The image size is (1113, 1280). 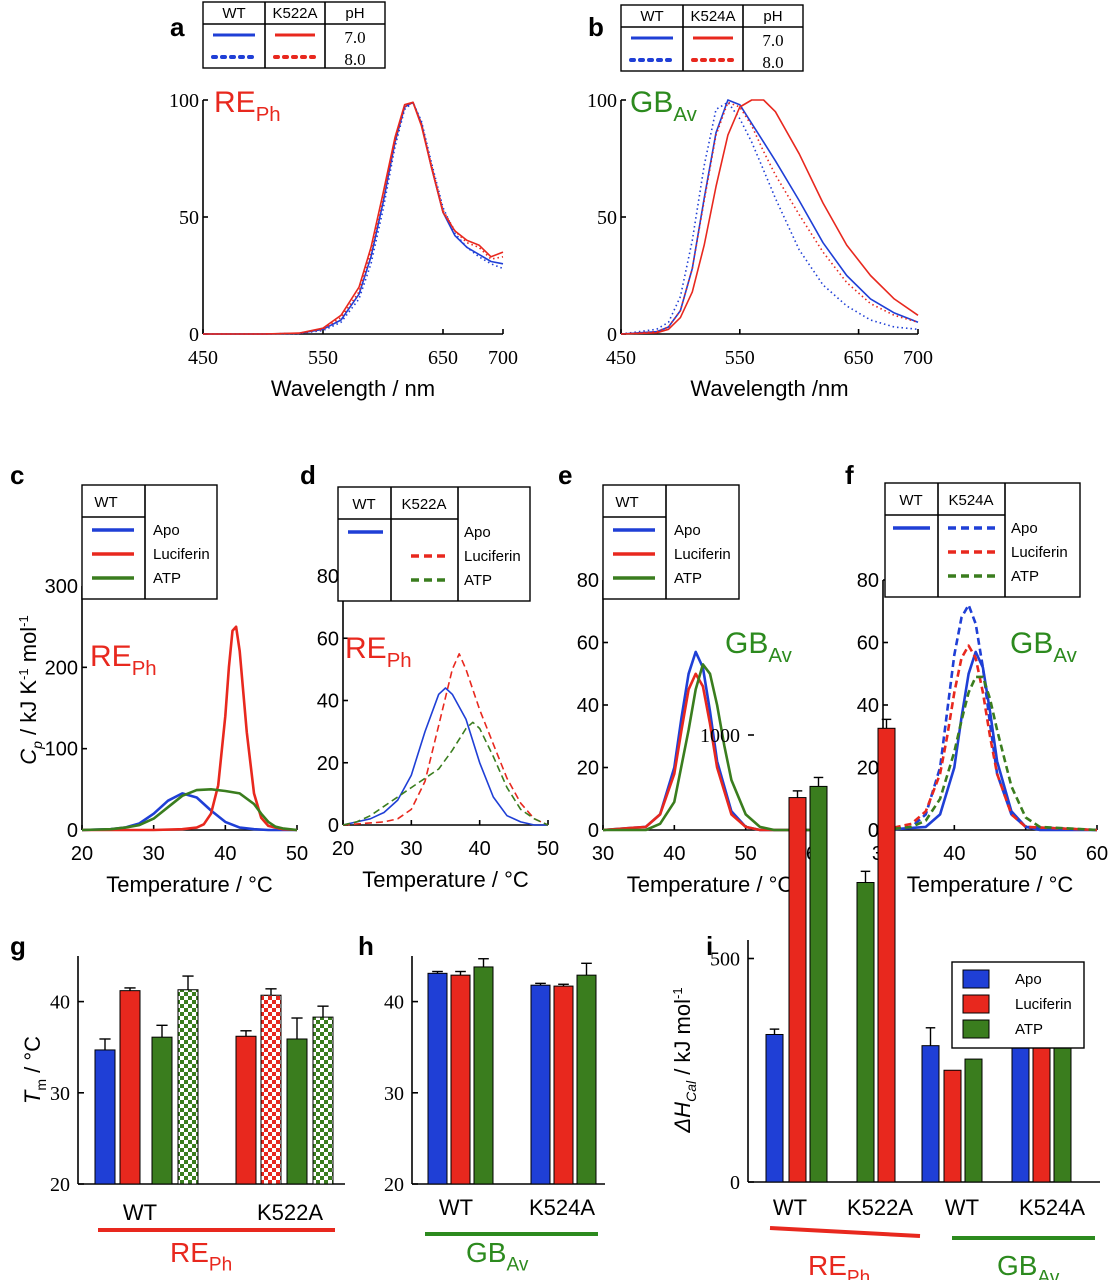 What do you see at coordinates (290, 1212) in the screenshot?
I see `category-label: K522A` at bounding box center [290, 1212].